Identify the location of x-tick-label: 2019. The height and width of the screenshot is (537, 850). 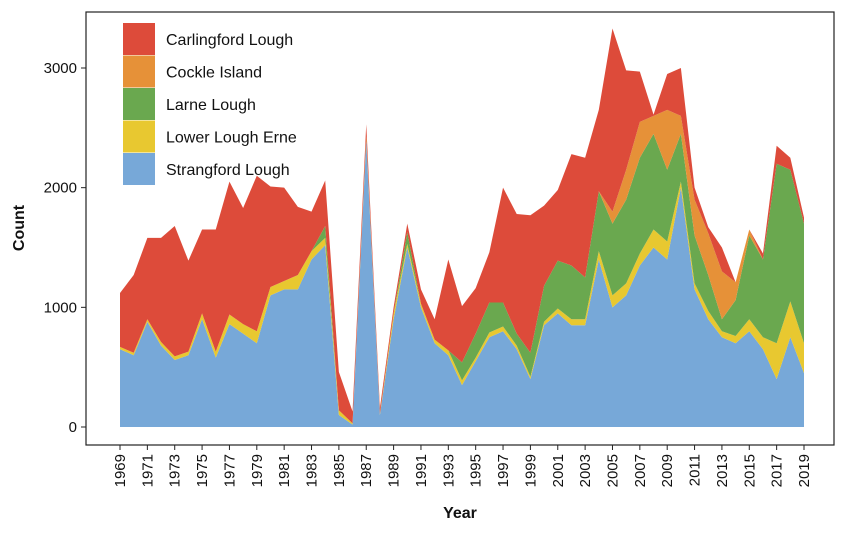
(804, 470).